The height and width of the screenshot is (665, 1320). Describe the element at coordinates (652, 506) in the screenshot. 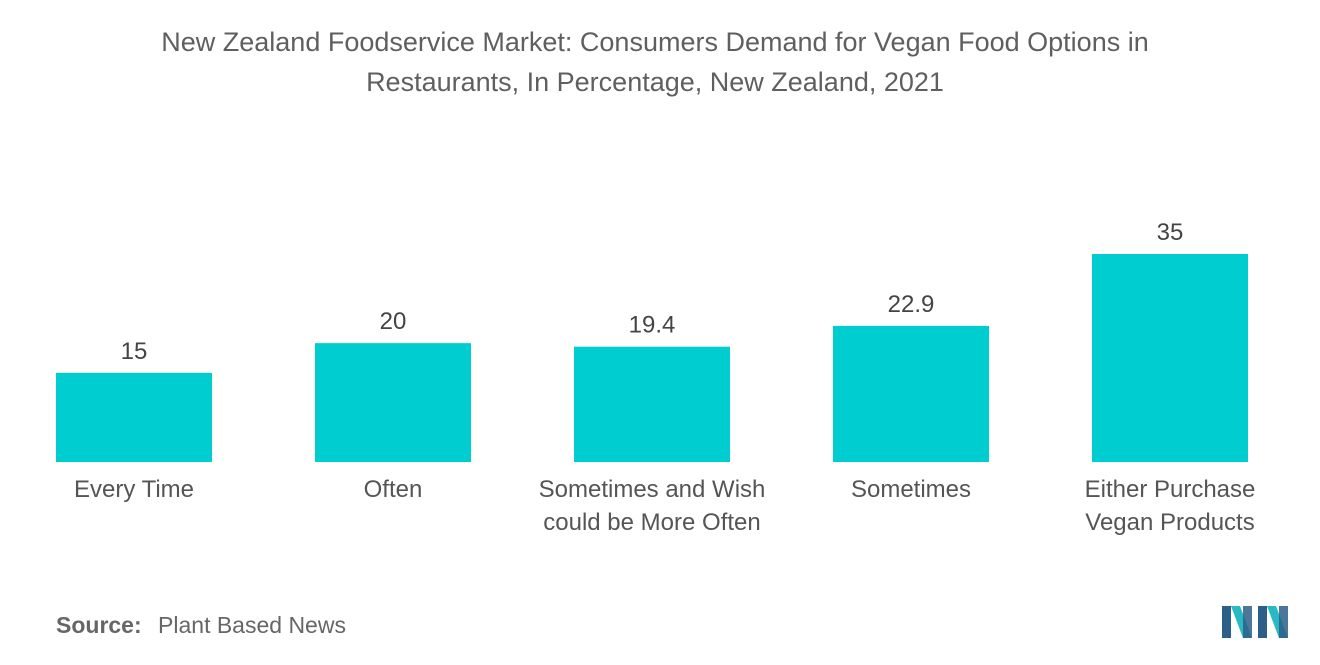

I see `category-label: Sometimes and Wish could be More Often` at that location.